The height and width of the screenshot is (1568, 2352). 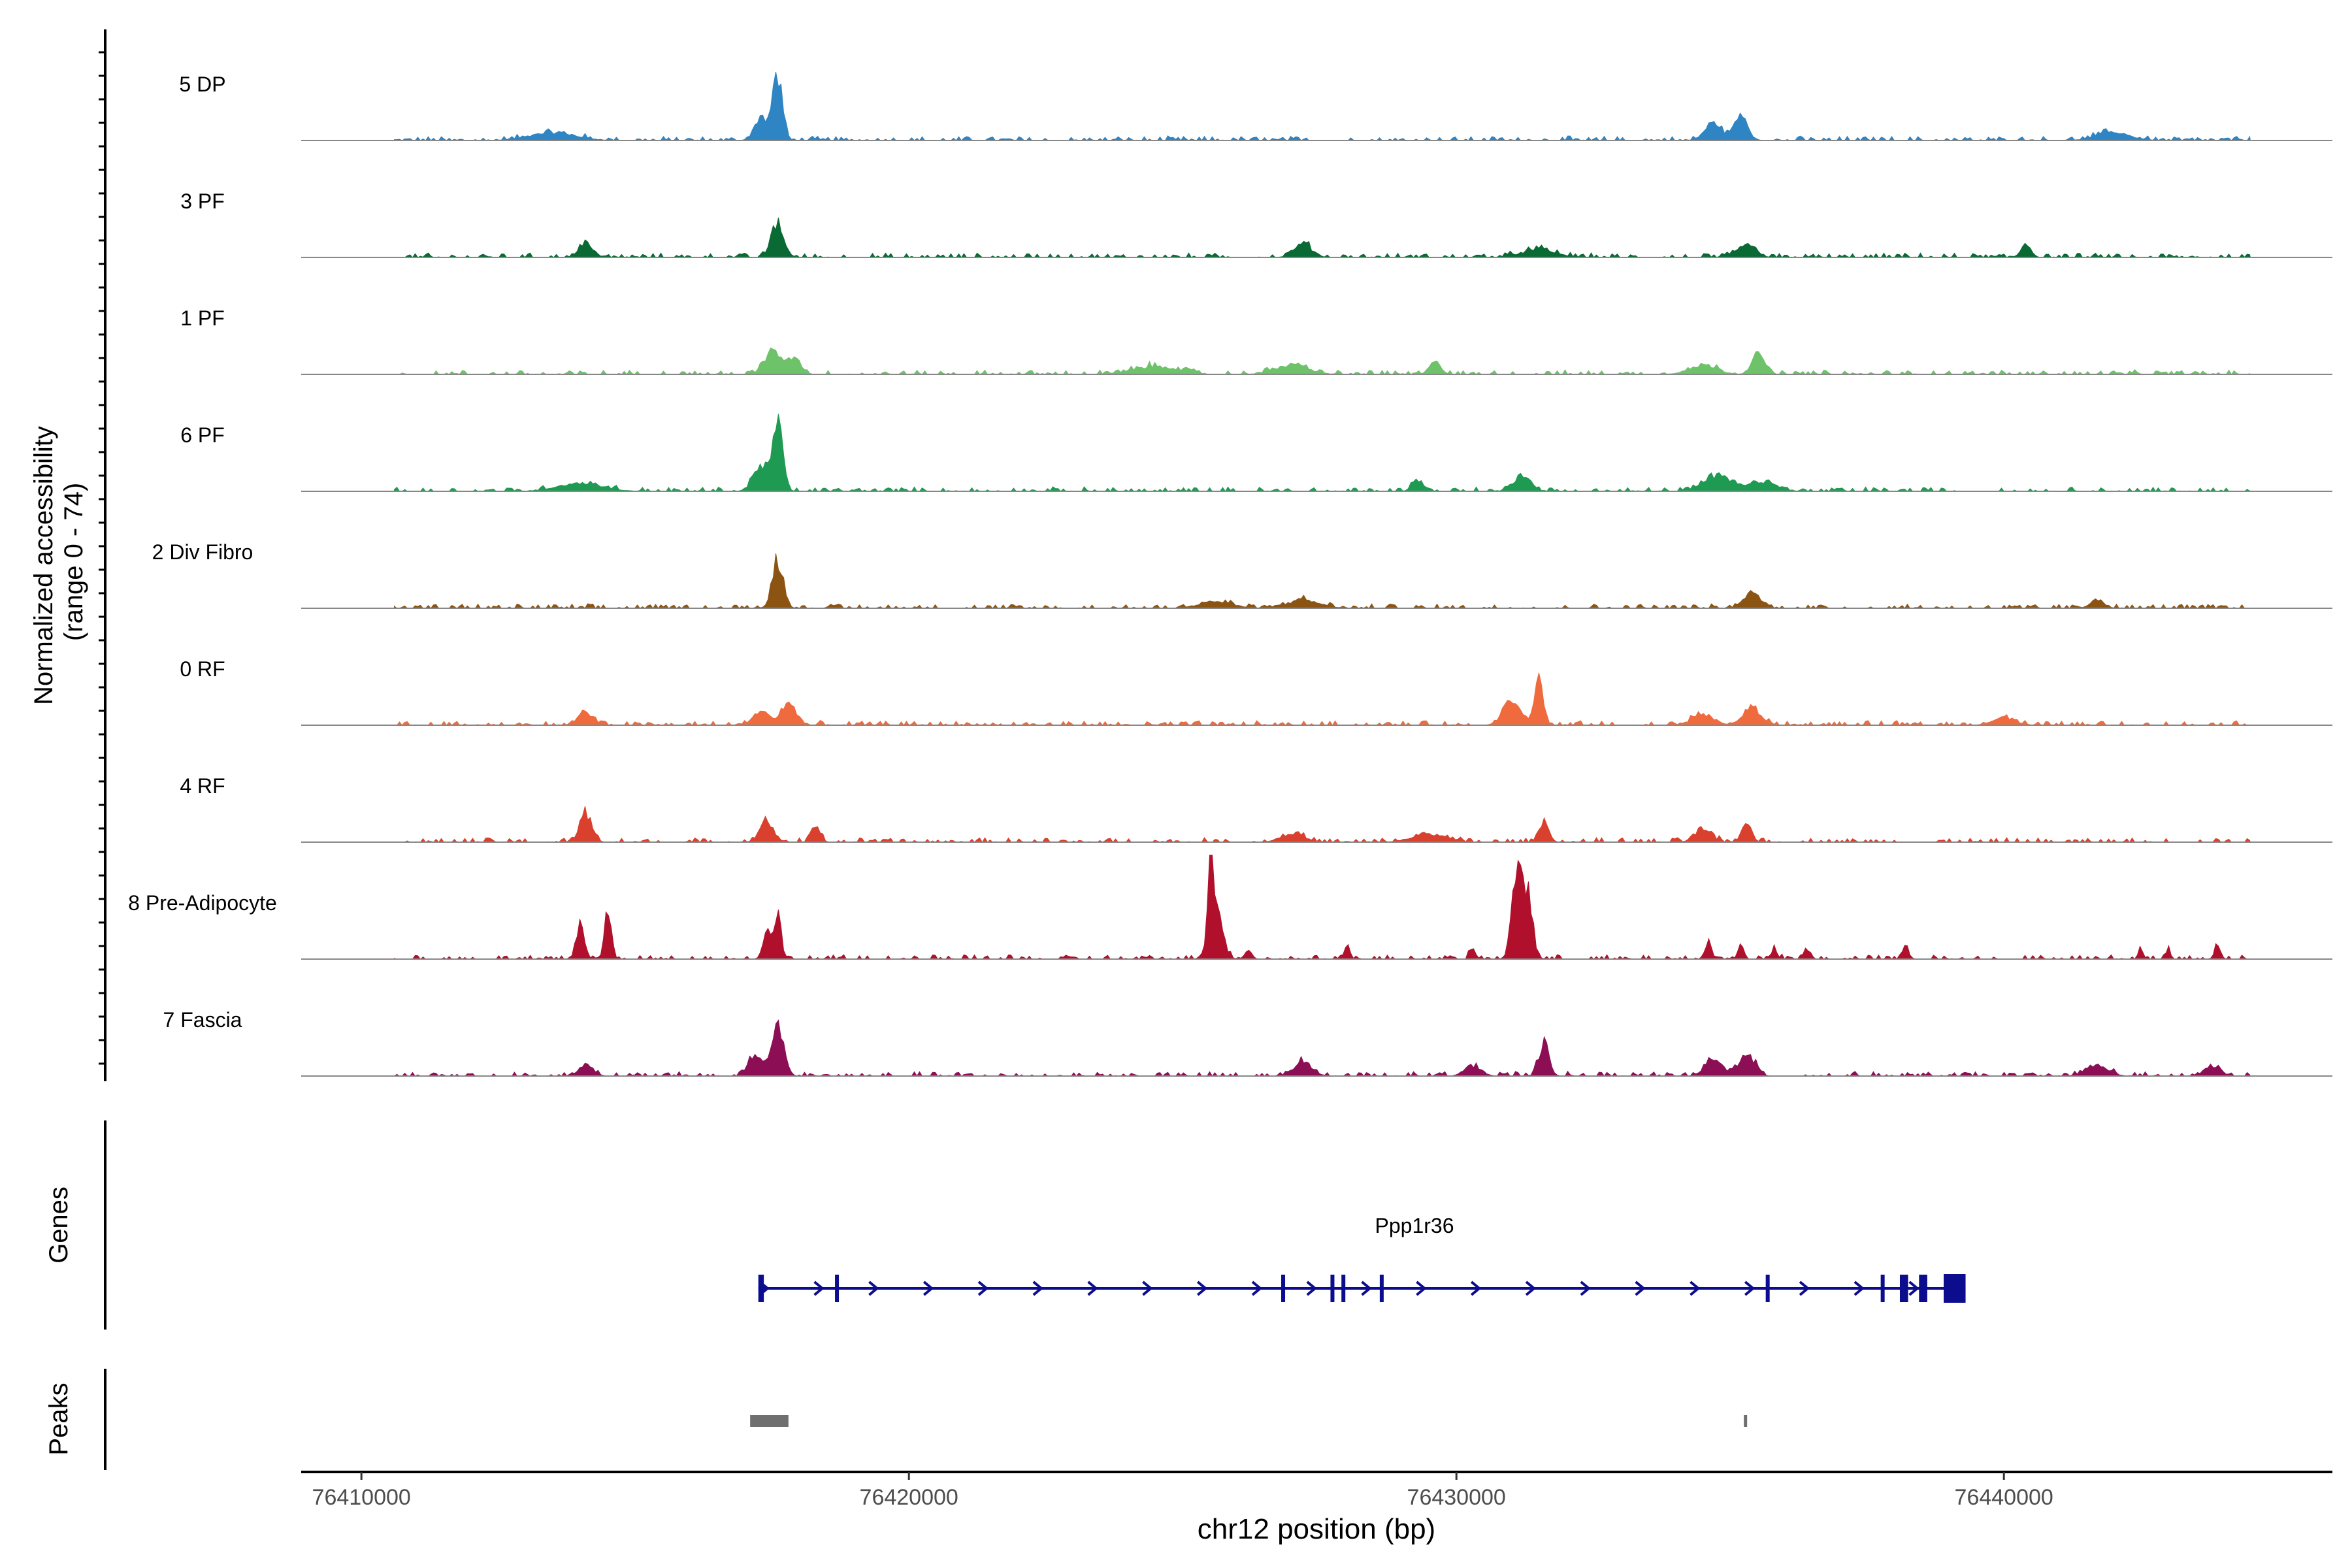 What do you see at coordinates (1256, 340) in the screenshot?
I see `track-1-pf: 1 PF` at bounding box center [1256, 340].